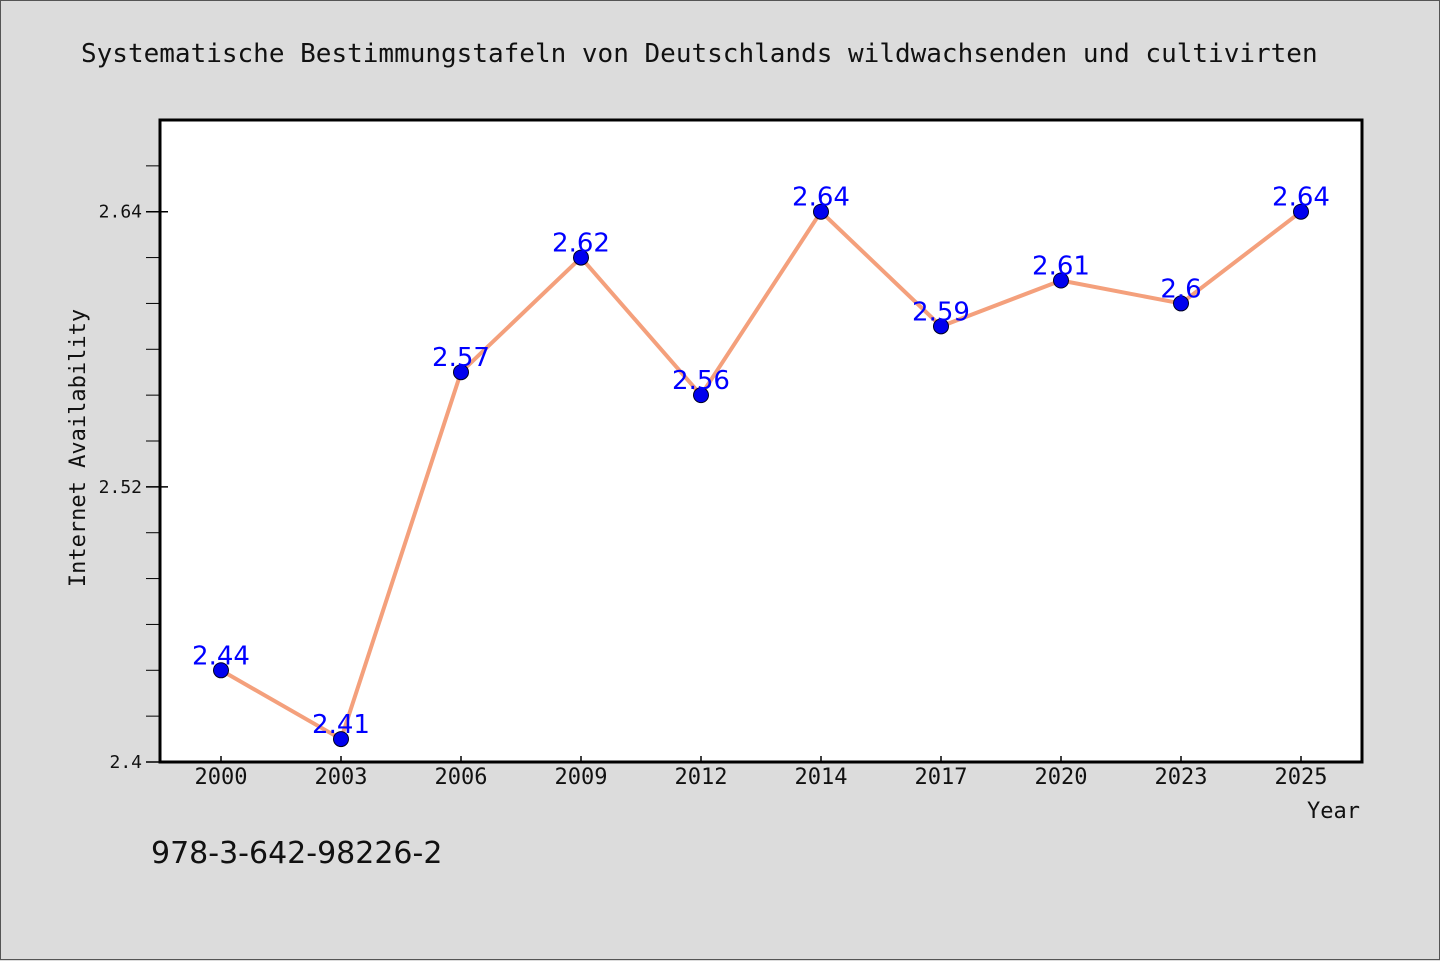 The image size is (1440, 961). What do you see at coordinates (701, 777) in the screenshot?
I see `x-tick-label: 2012` at bounding box center [701, 777].